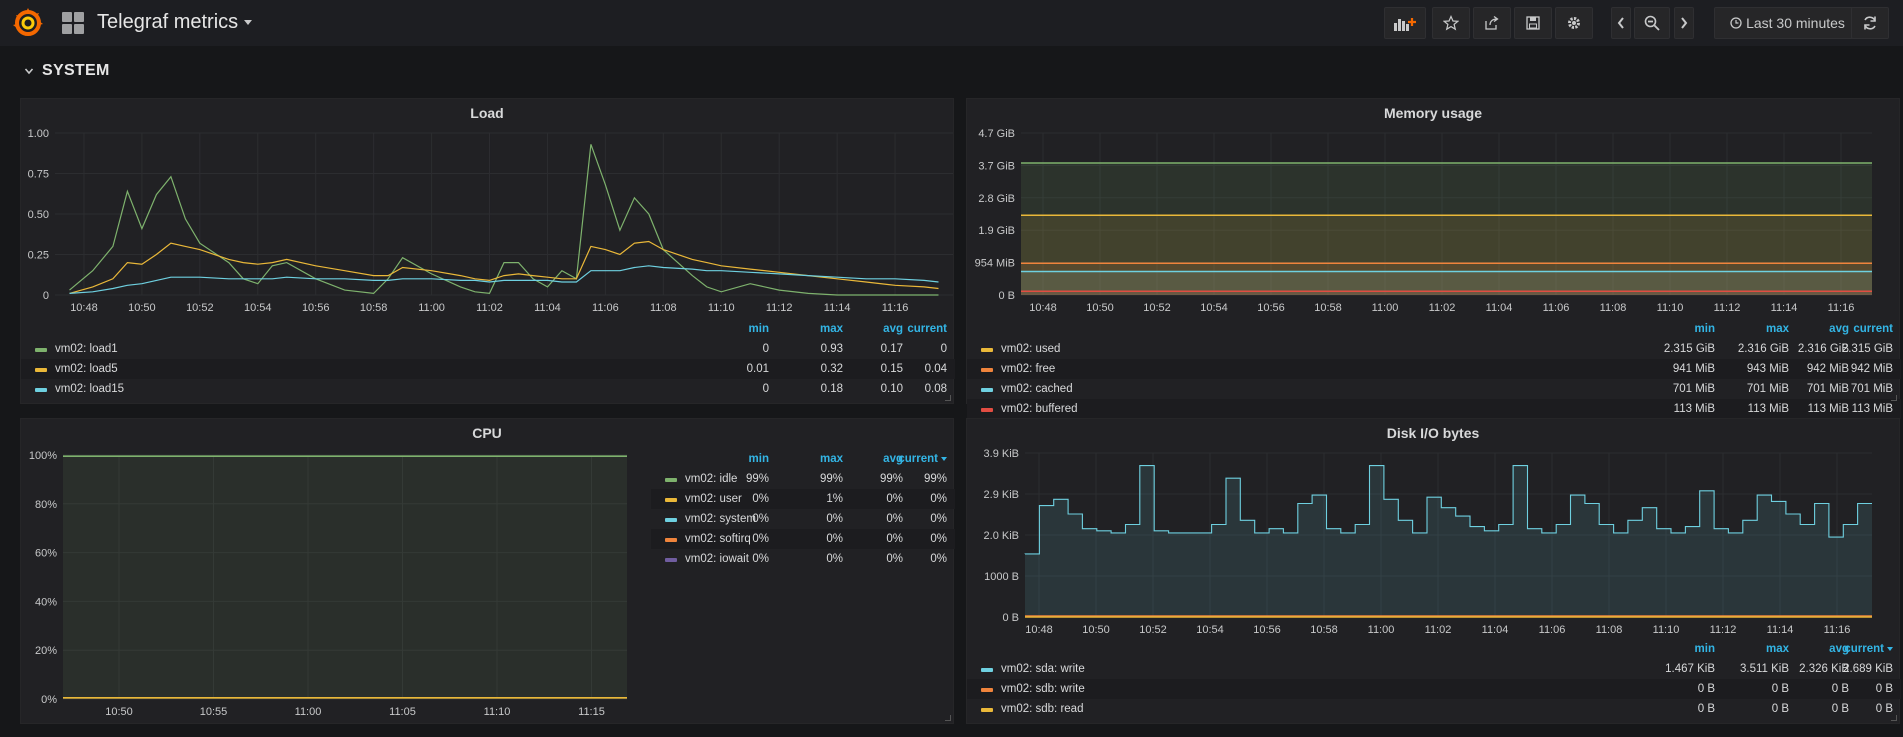 The image size is (1903, 737). What do you see at coordinates (175, 22) in the screenshot?
I see `dashboard-title-dropdown: Telegraf metrics` at bounding box center [175, 22].